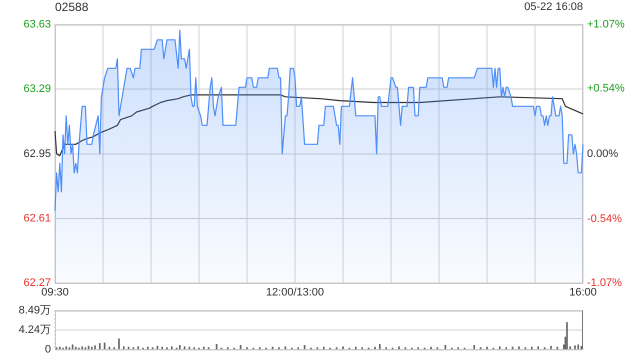 Image resolution: width=640 pixels, height=360 pixels. What do you see at coordinates (37, 218) in the screenshot?
I see `y-tick-label: 62.61` at bounding box center [37, 218].